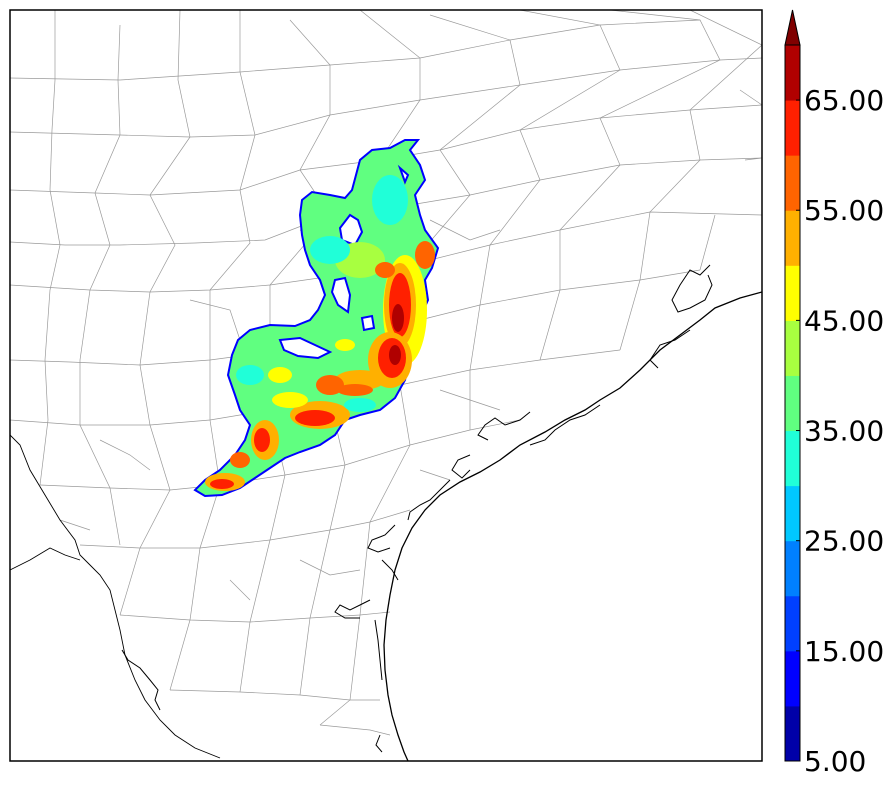 This screenshot has width=894, height=785. I want to click on colorbar-tick-label: 15.00, so click(844, 651).